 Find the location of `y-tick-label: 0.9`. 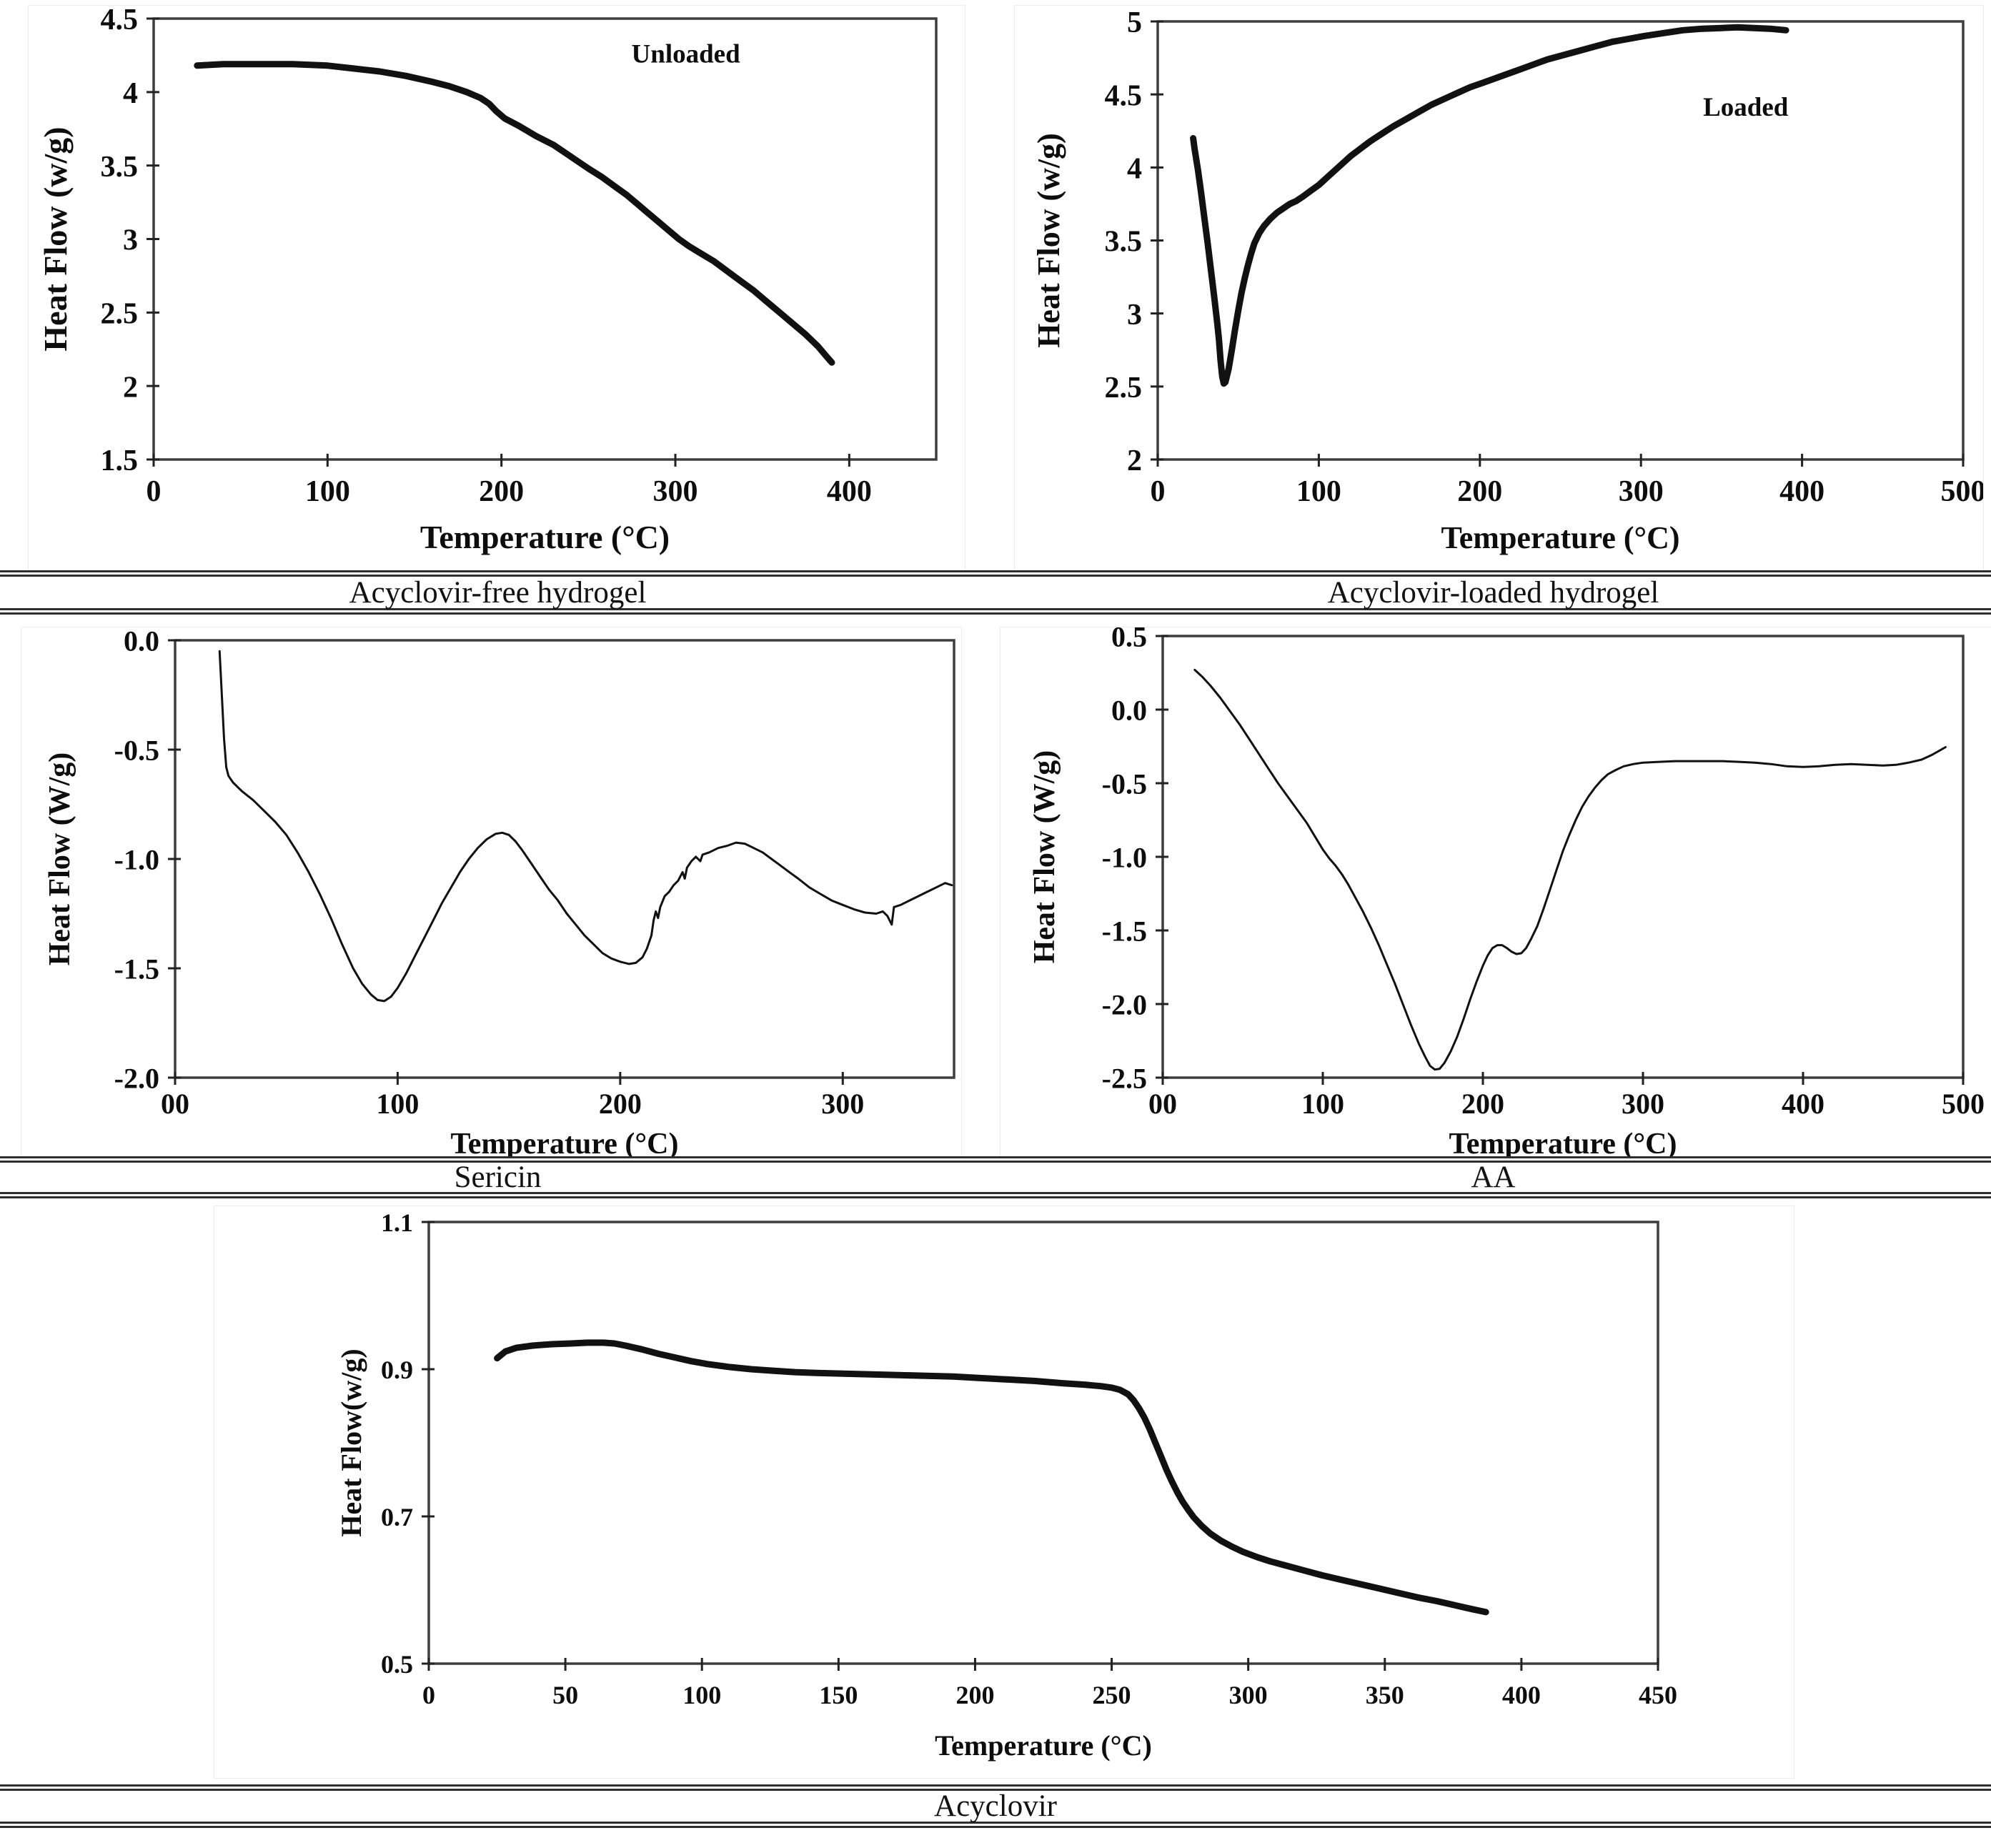

y-tick-label: 0.9 is located at coordinates (397, 1370).